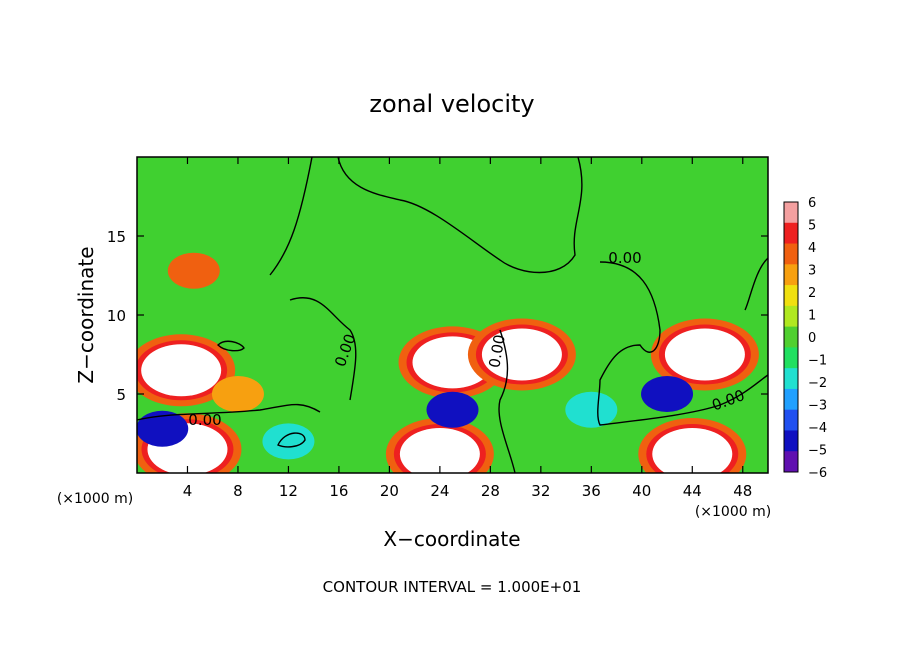  I want to click on x-tick-label: 16, so click(338, 491).